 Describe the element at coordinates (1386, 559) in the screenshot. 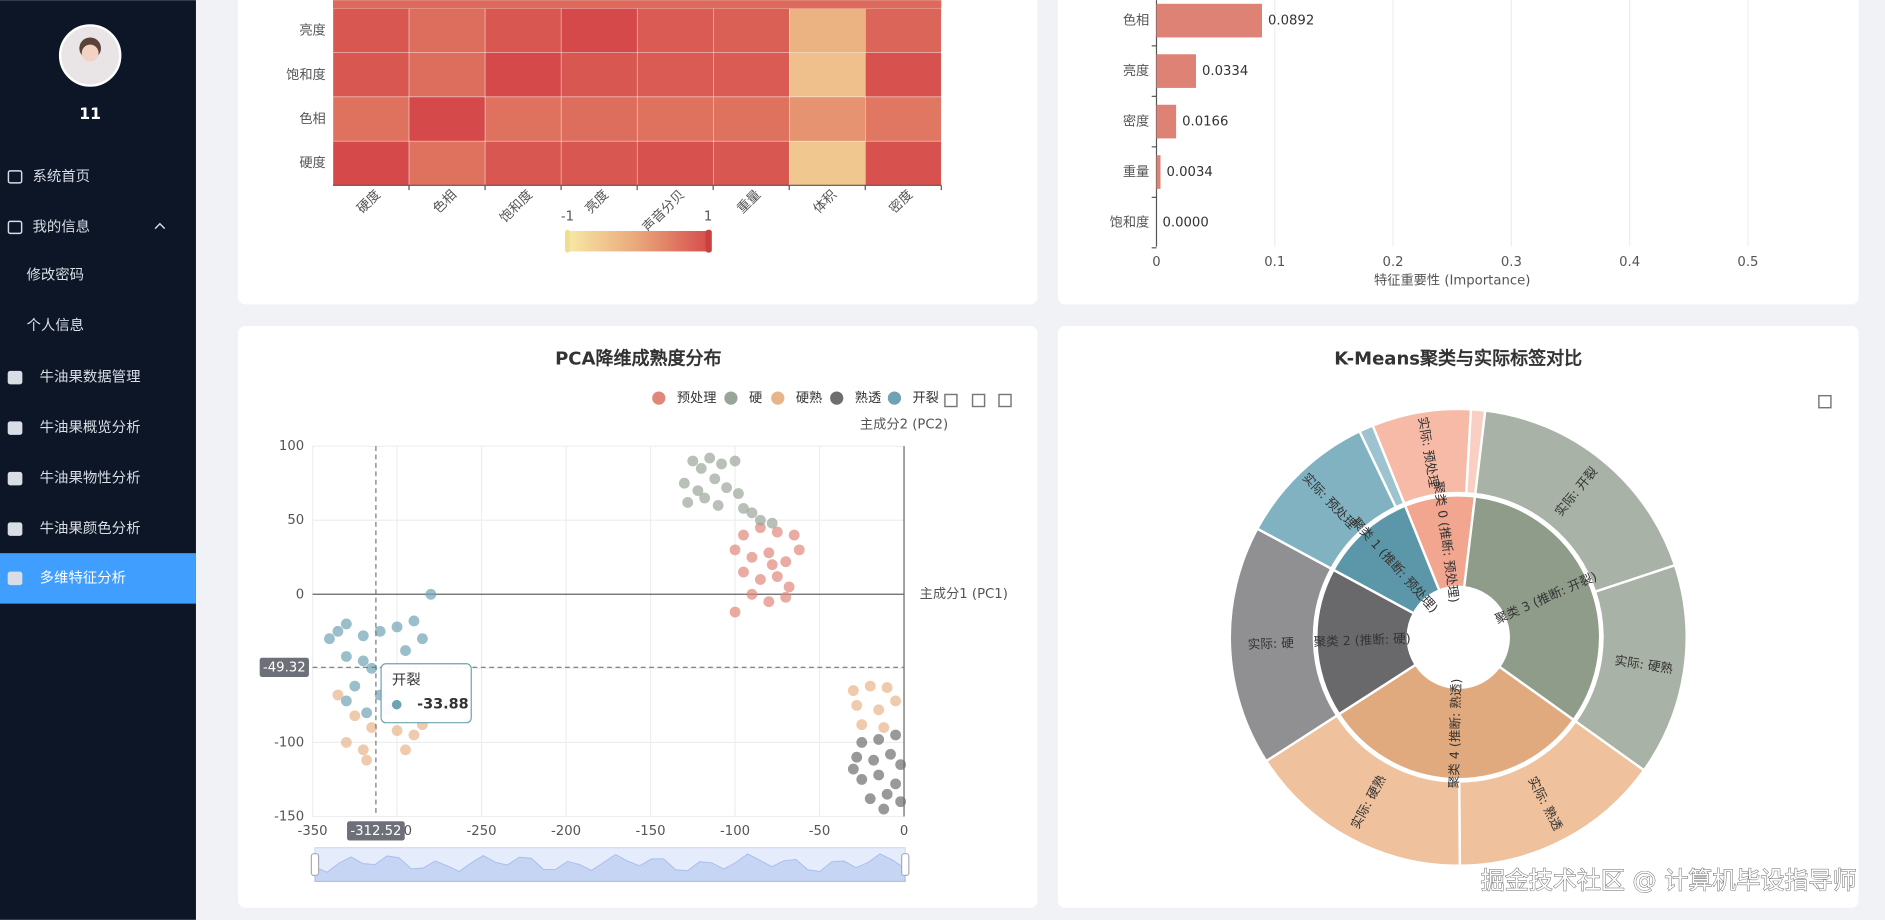

I see `sunburst-inner` at that location.